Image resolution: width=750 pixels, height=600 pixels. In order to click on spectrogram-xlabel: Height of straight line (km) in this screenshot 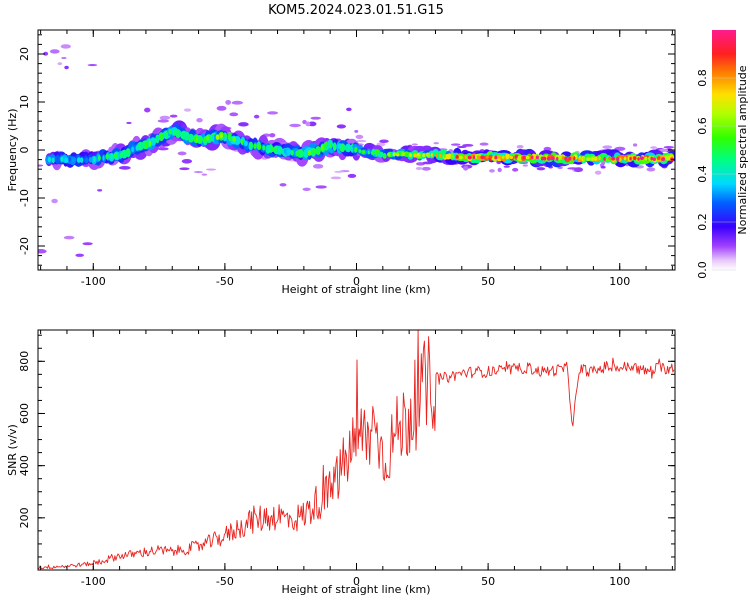, I will do `click(355, 289)`.